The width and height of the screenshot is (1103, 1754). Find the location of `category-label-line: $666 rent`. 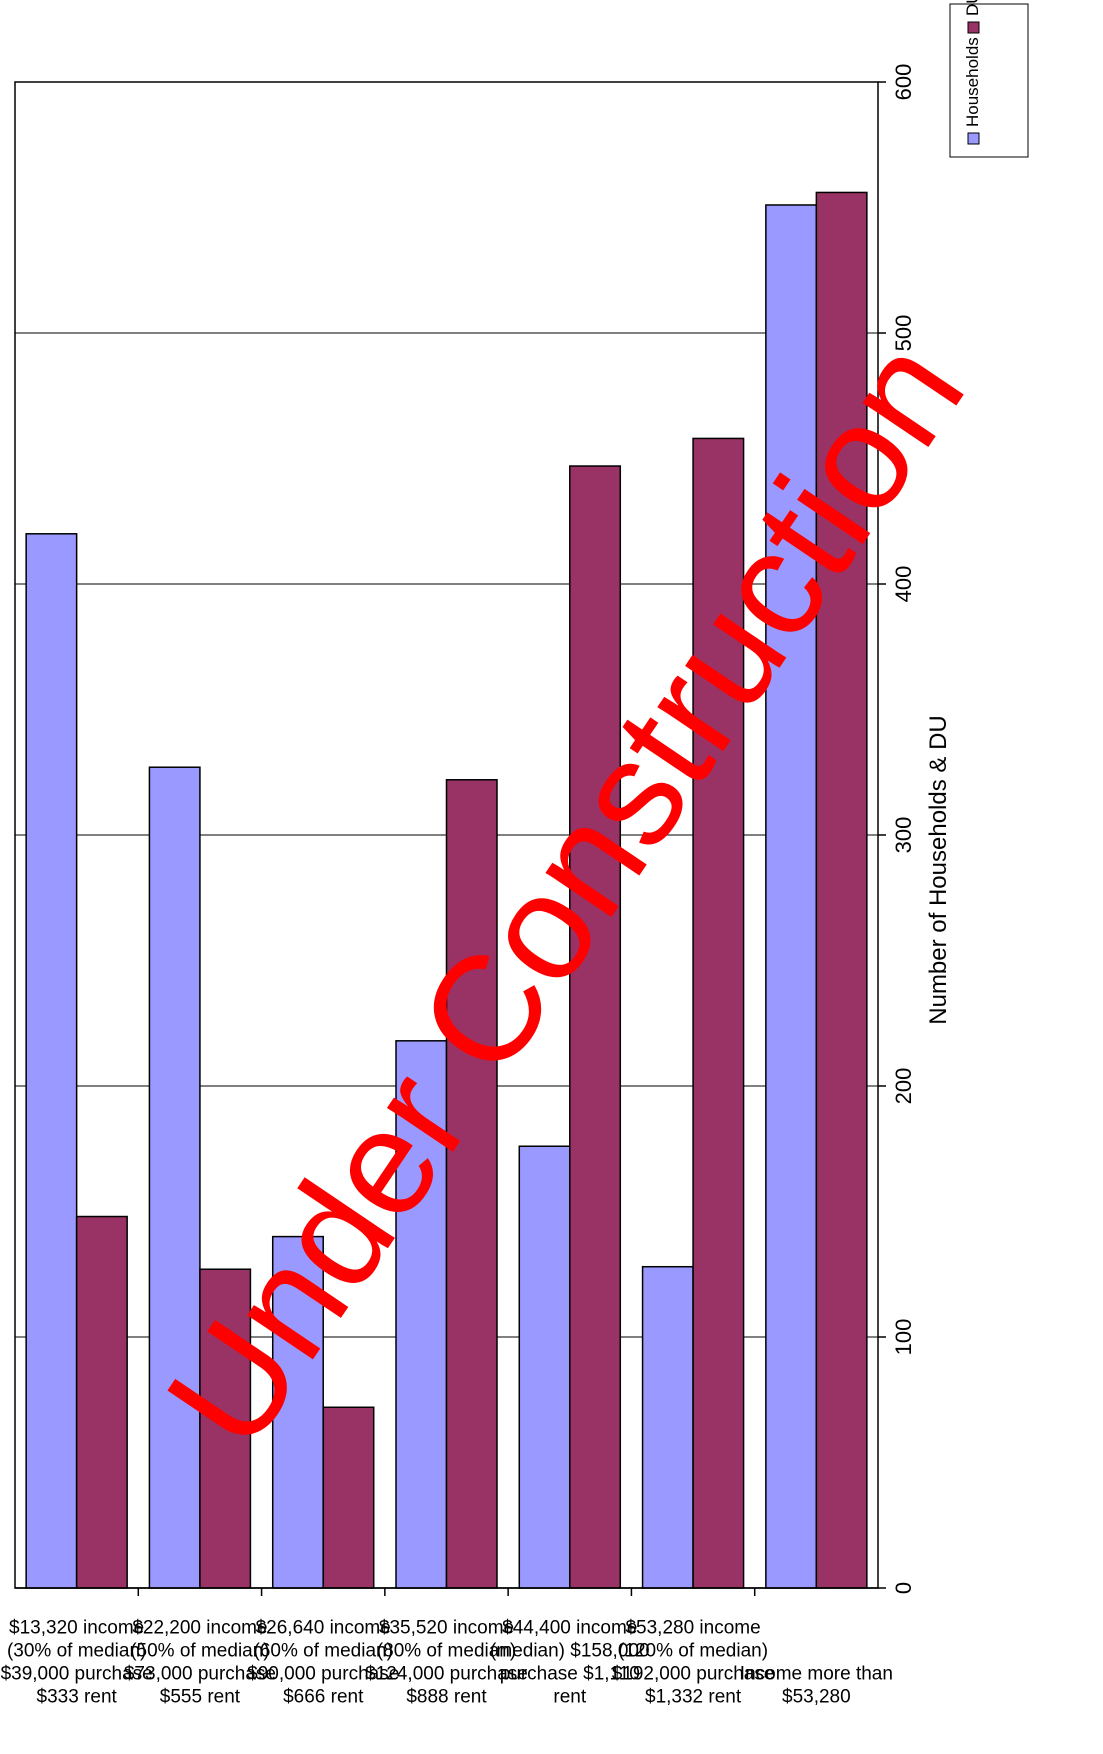

category-label-line: $666 rent is located at coordinates (323, 1697).